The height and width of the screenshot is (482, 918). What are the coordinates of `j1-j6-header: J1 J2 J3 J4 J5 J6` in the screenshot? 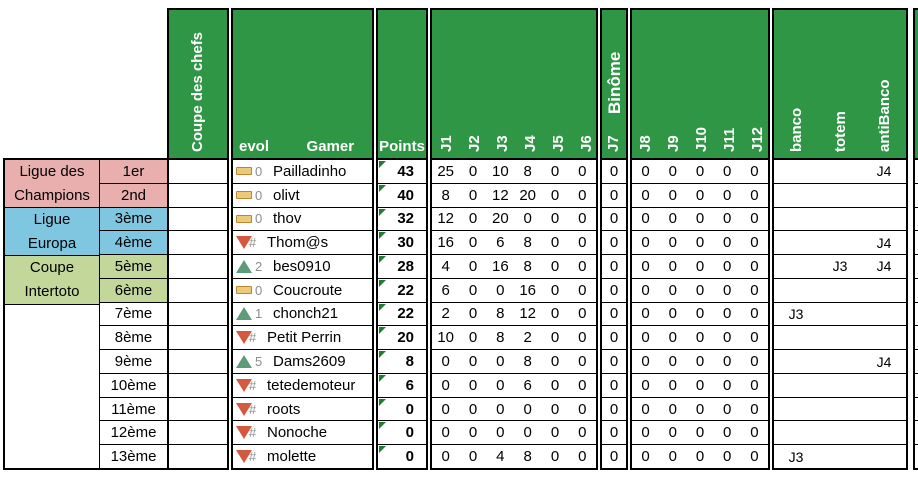 It's located at (514, 85).